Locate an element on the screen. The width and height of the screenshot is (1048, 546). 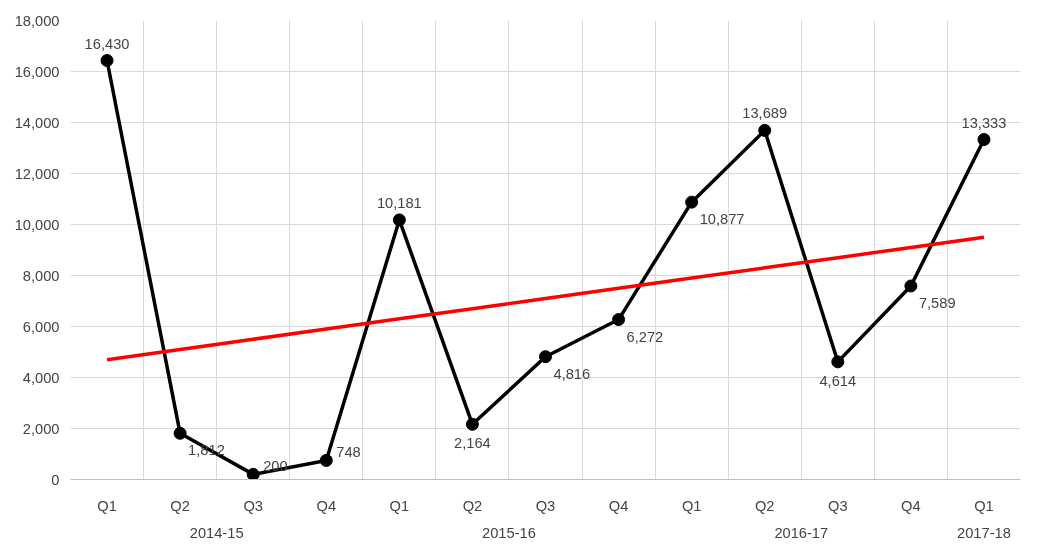
text: 13,333 is located at coordinates (984, 122).